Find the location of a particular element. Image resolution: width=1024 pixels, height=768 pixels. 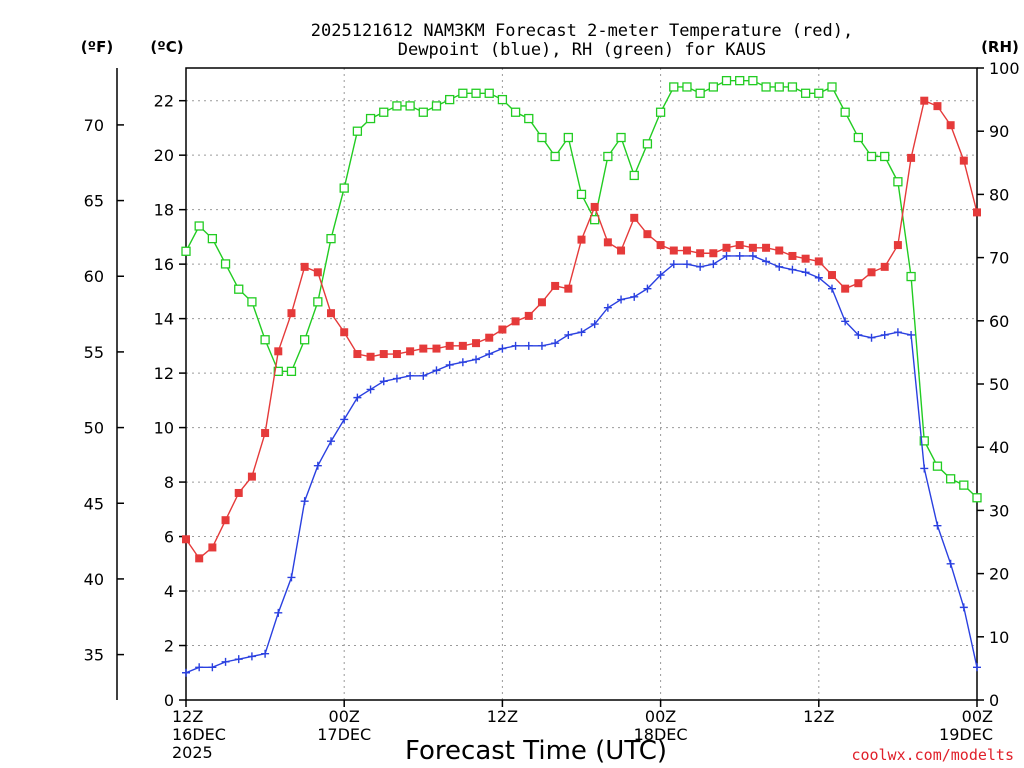

y-tick-label-rh: 30 is located at coordinates (999, 510).